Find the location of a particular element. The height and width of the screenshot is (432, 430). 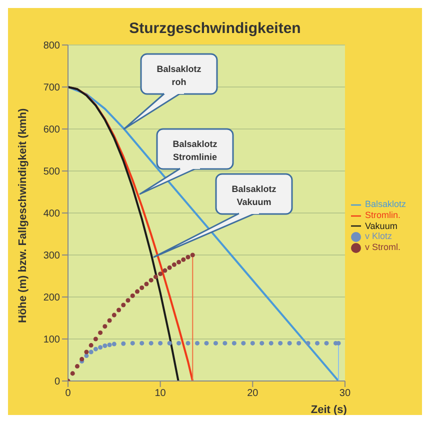

legend-label: Stromlin. is located at coordinates (382, 215).